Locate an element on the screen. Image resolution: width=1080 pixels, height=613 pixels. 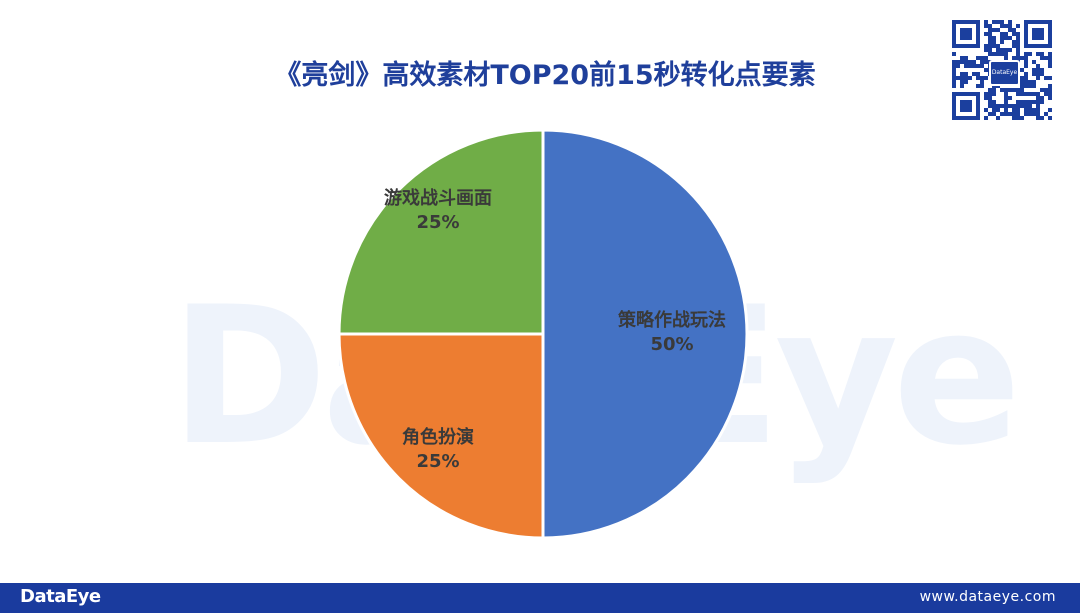
slice-label-3: 游戏战斗画面 is located at coordinates (438, 198).